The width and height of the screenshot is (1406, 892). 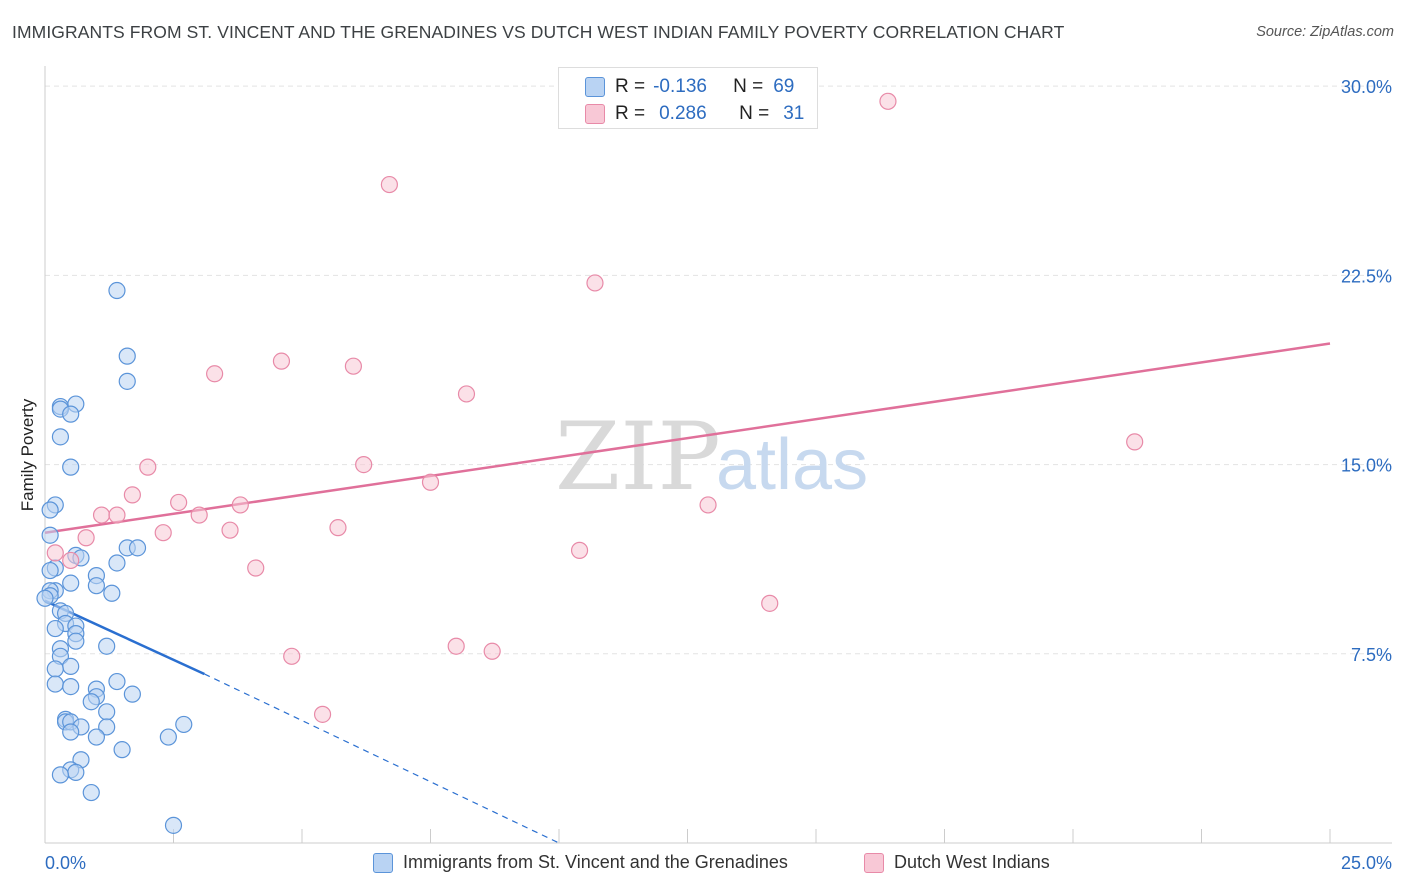 I want to click on trend-line-immigrants-extrapolated, so click(x=382, y=758).